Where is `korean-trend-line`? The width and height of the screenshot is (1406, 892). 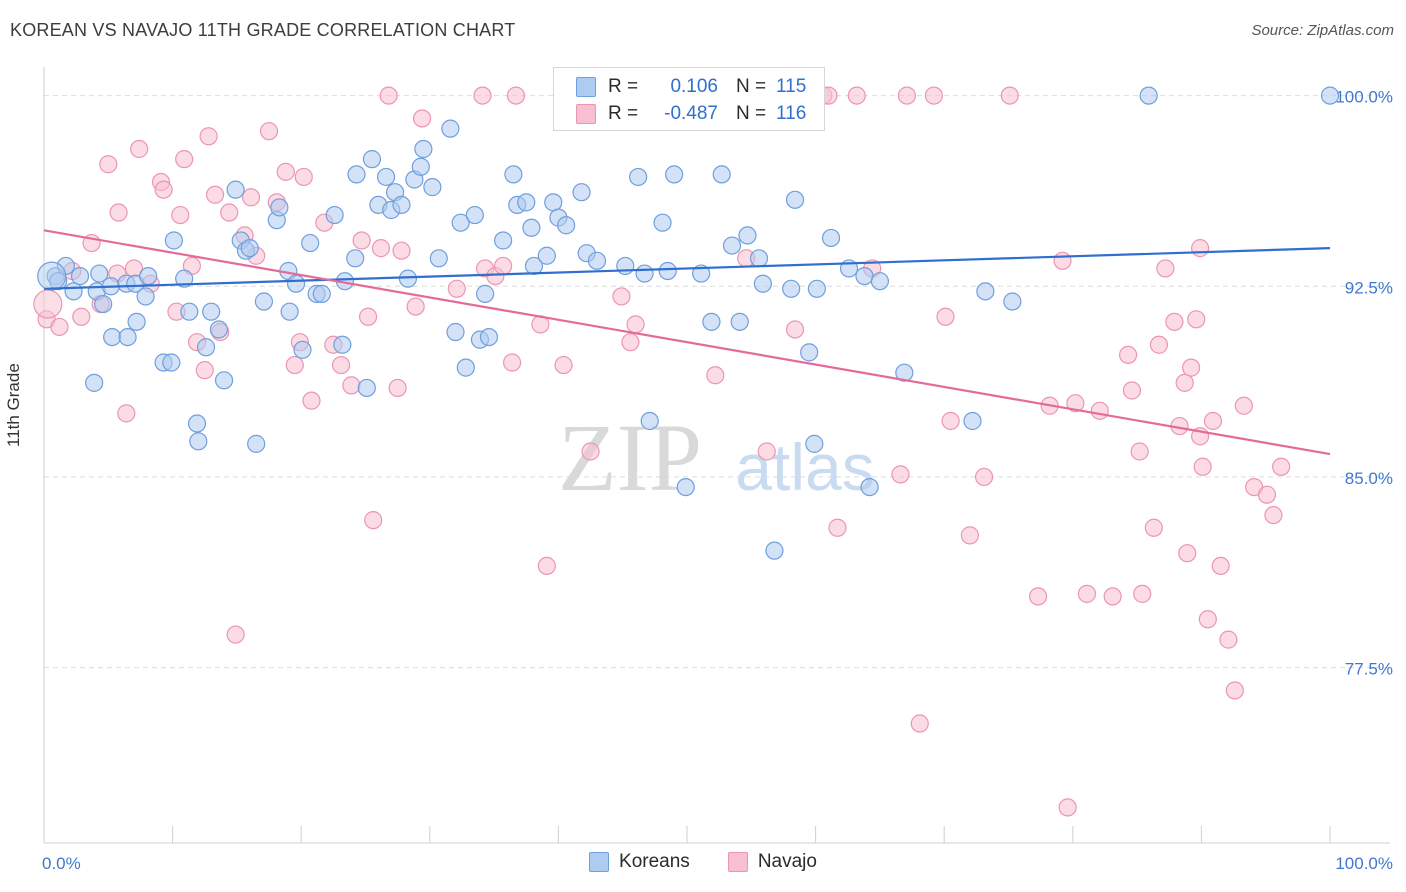 korean-trend-line is located at coordinates (687, 268).